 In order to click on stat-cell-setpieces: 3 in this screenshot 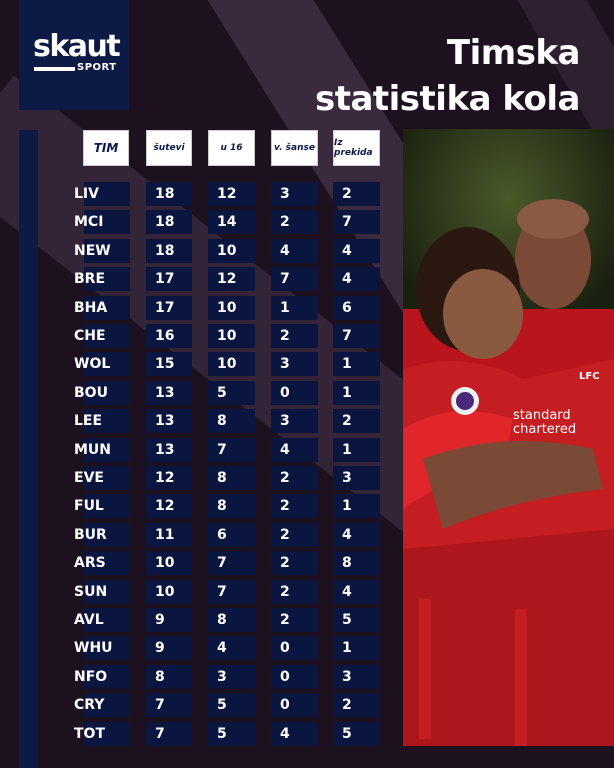, I will do `click(356, 676)`.